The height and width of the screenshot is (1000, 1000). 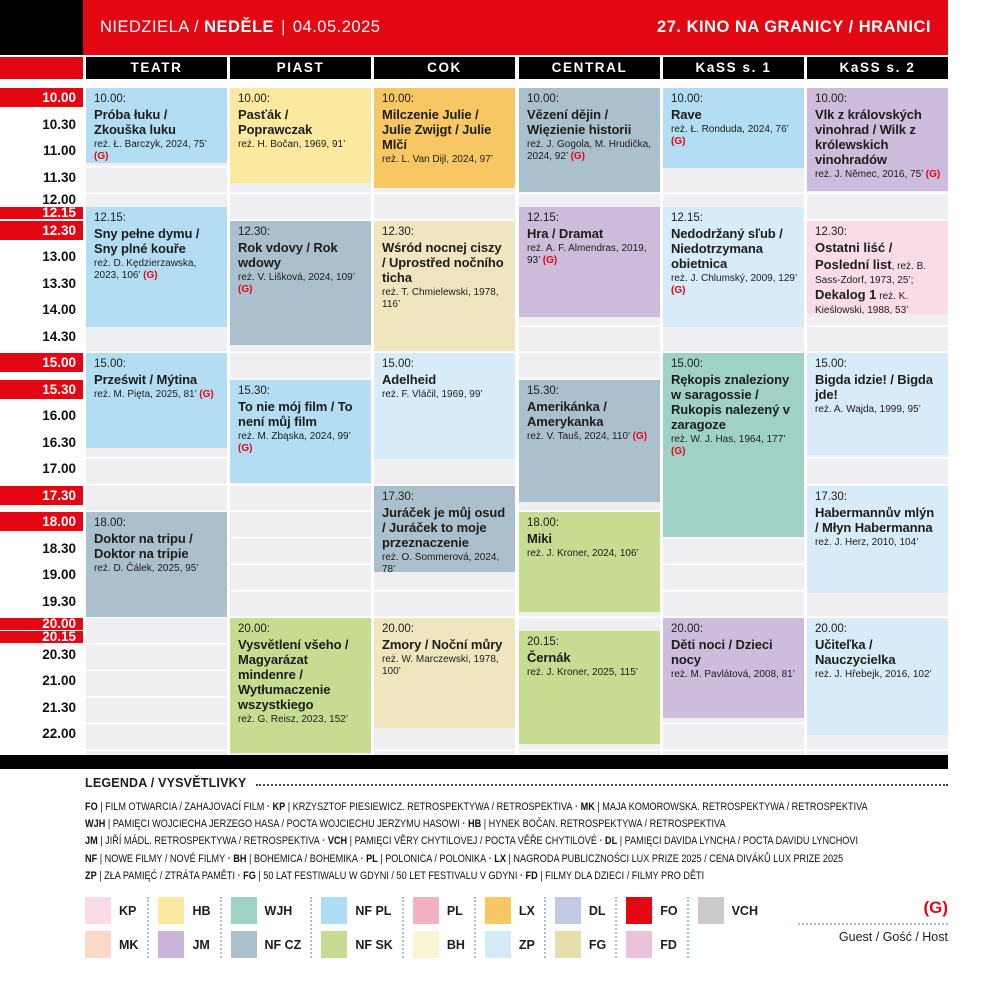 What do you see at coordinates (873, 927) in the screenshot?
I see `guest-legend: (G) Guest / Gość / Host` at bounding box center [873, 927].